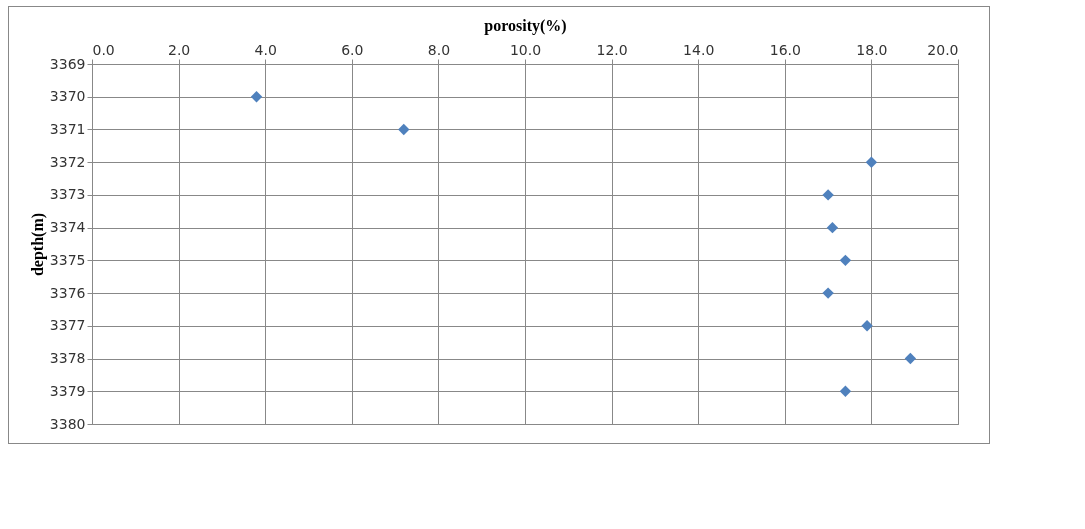  Describe the element at coordinates (785, 49) in the screenshot. I see `x-tick-label: 16.0` at that location.